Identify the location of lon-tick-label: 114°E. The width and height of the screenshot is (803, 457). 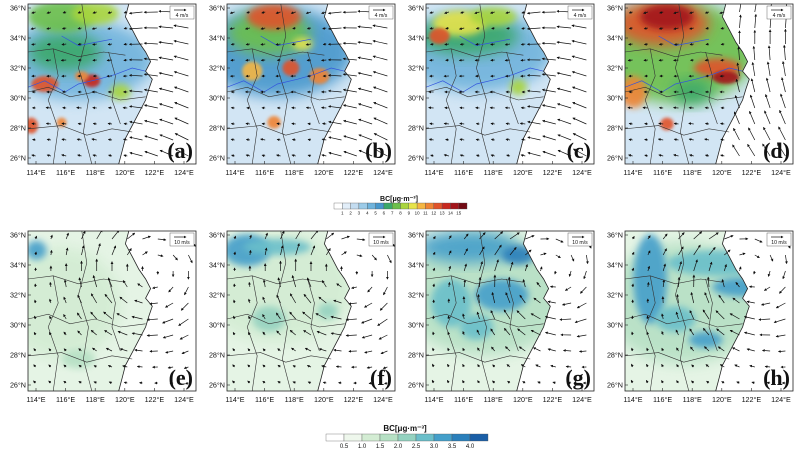
(234, 172).